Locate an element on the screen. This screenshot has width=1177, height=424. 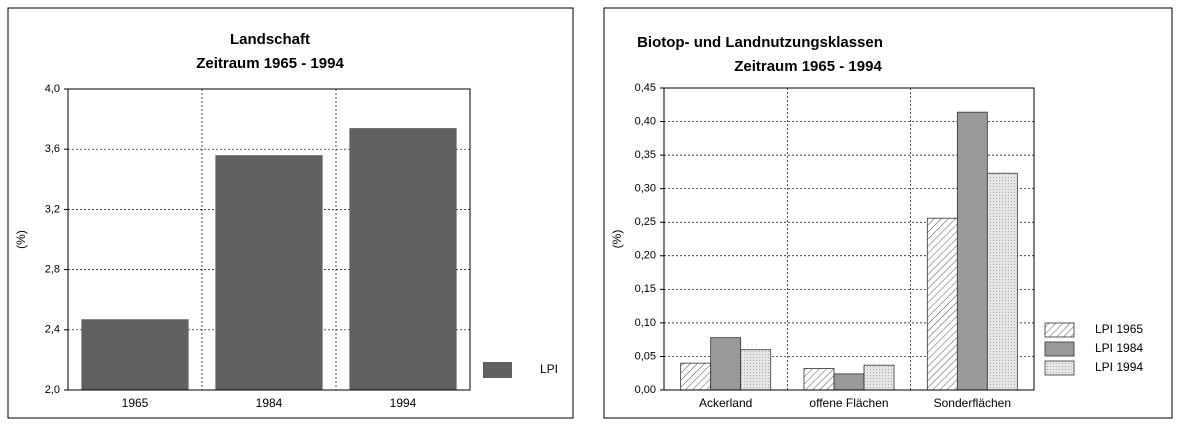
y-tick-label: 0,30 is located at coordinates (645, 189).